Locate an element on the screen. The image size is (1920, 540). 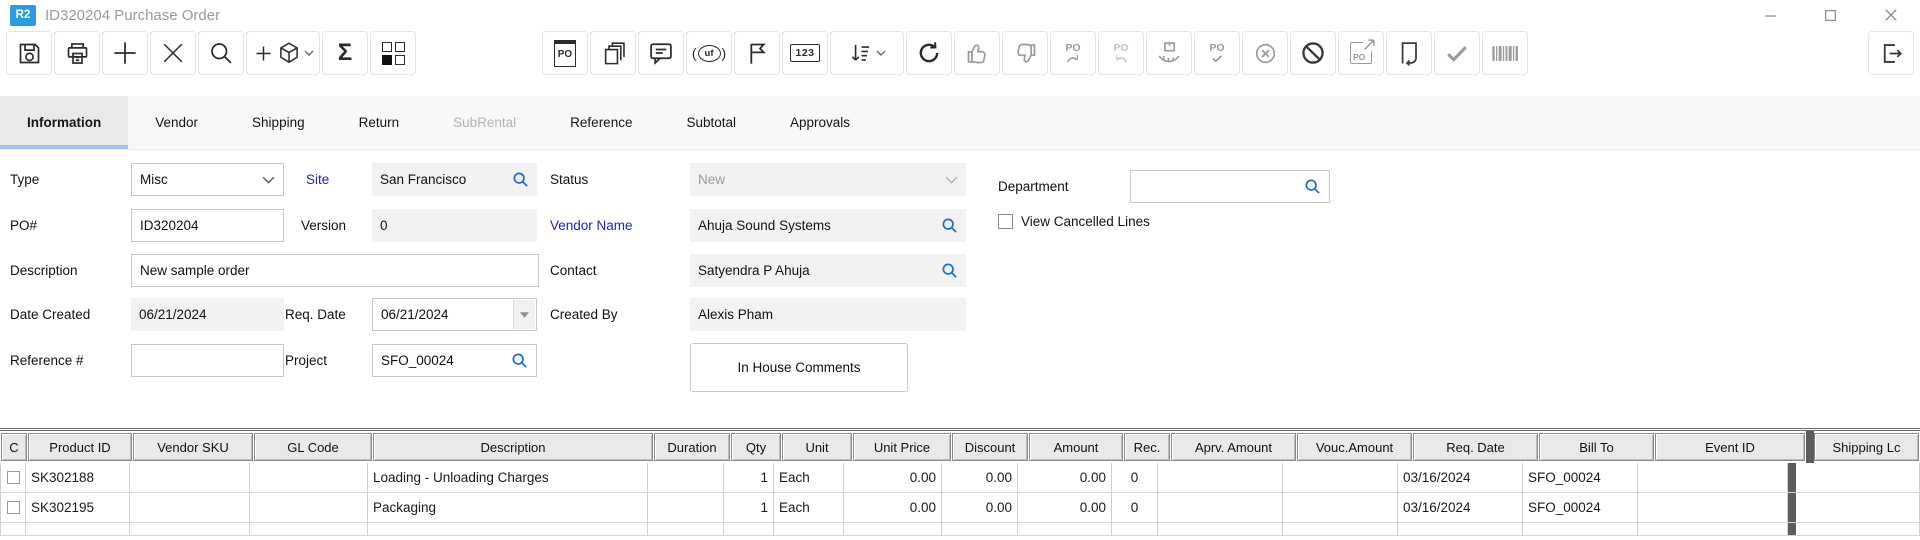
po-document-button: PO is located at coordinates (565, 53).